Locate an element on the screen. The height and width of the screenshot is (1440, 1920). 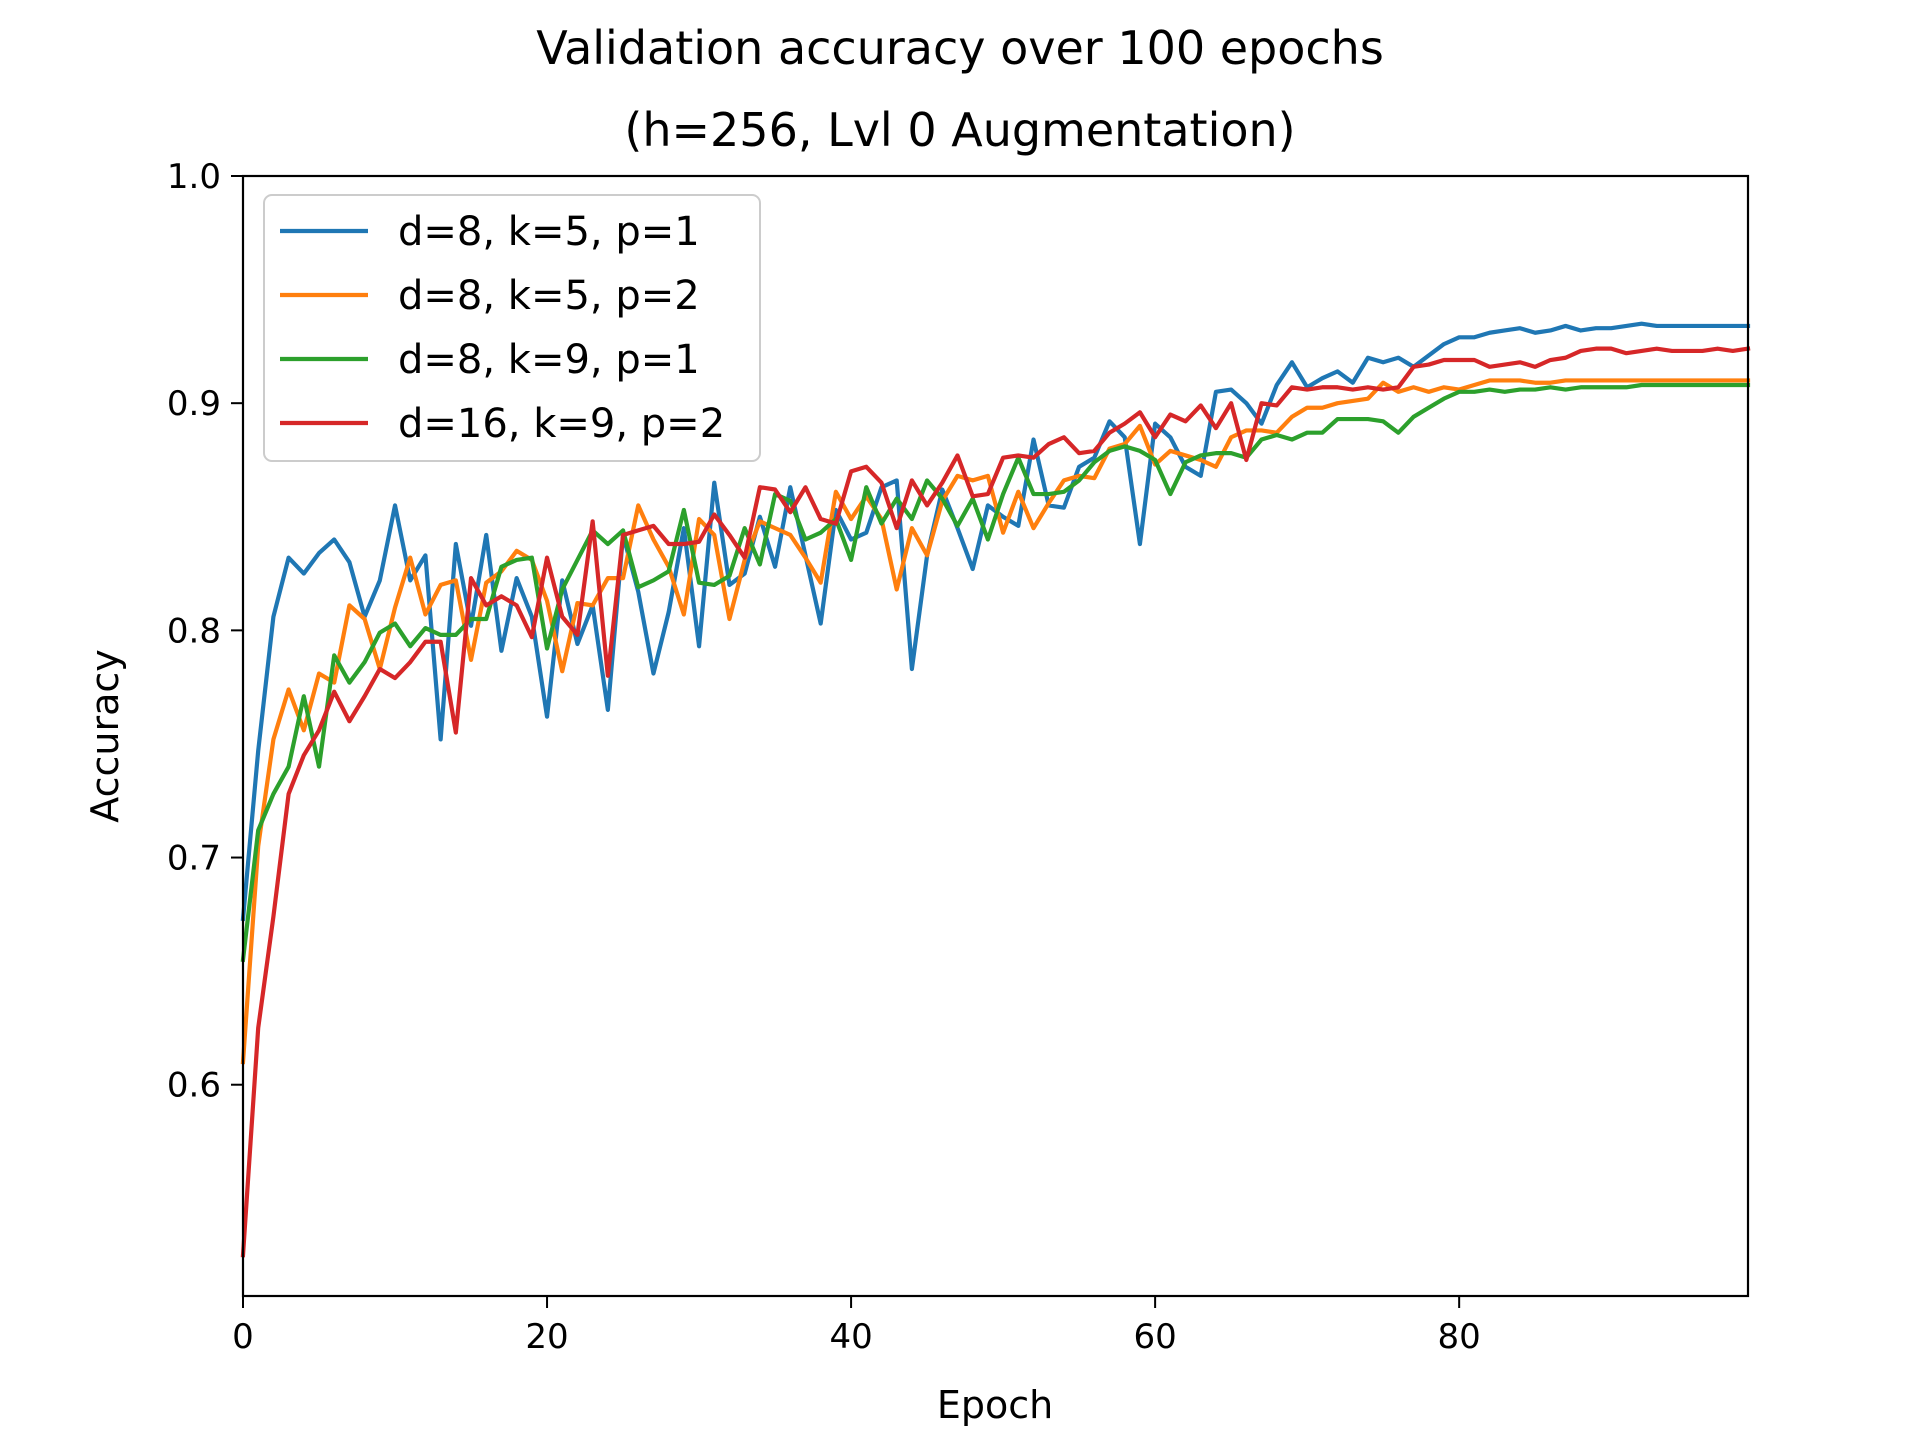
legend-label-2: d=8, k=5, p=2 is located at coordinates (549, 296).